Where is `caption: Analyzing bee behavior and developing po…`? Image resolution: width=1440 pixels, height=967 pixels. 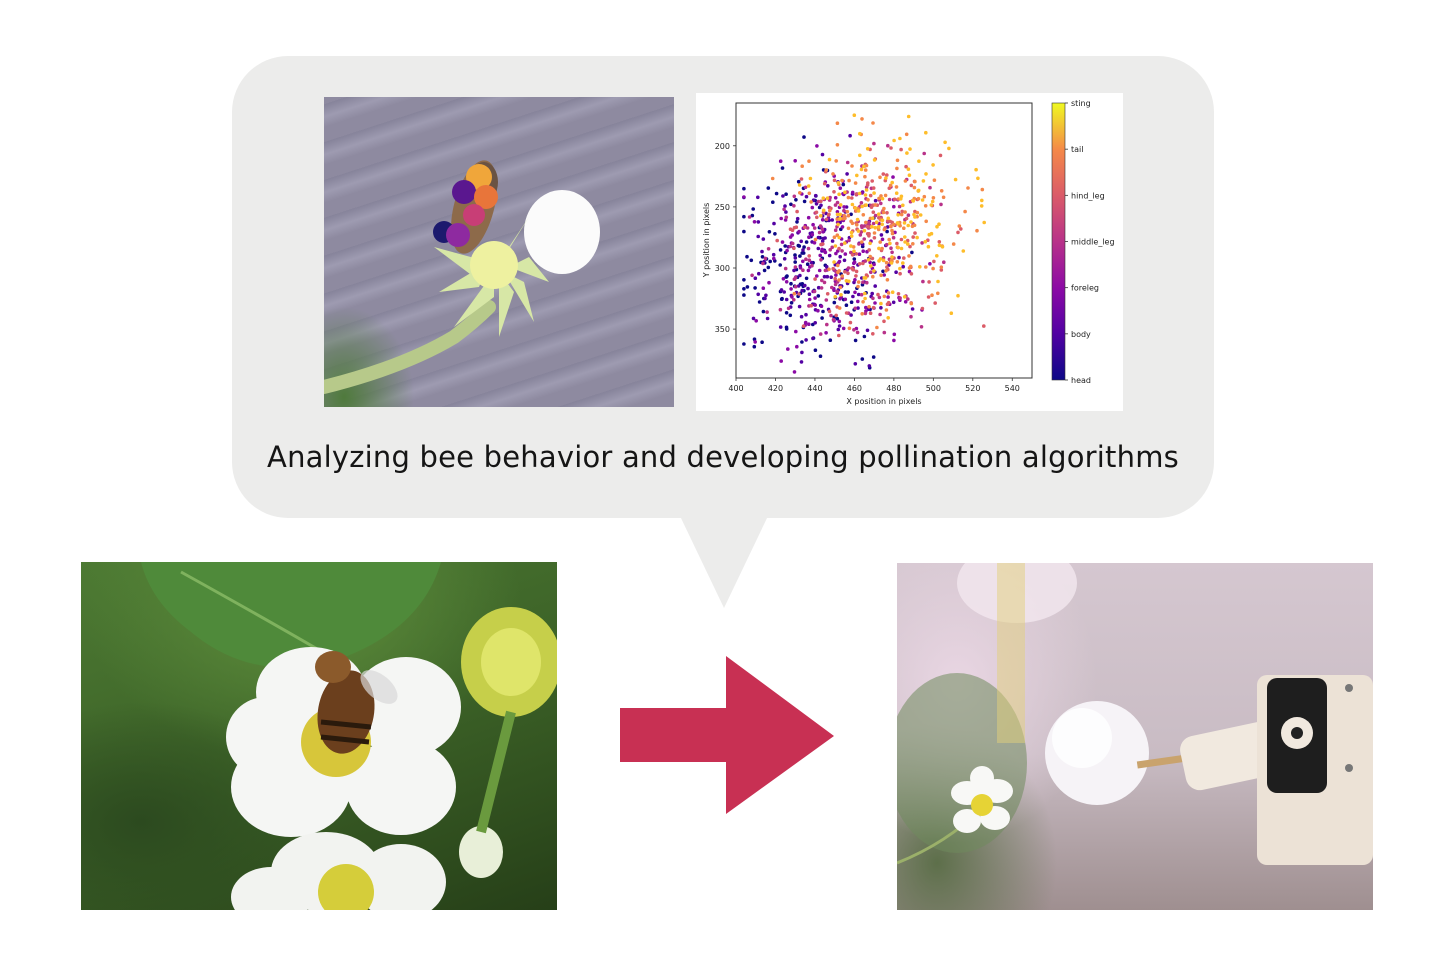 caption: Analyzing bee behavior and developing po… is located at coordinates (723, 457).